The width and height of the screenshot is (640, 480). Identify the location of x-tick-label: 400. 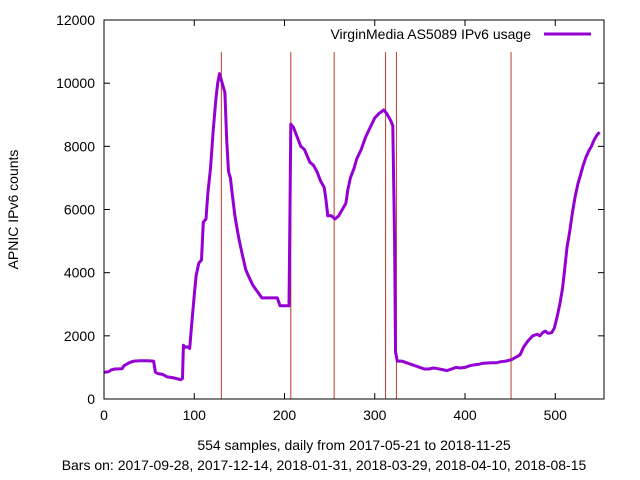
(465, 415).